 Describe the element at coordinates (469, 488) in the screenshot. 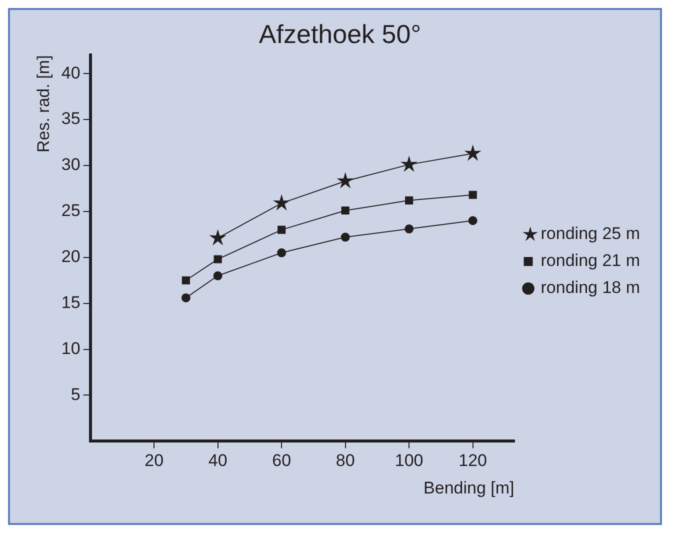

I see `x-axis-title: Bending [m]` at that location.